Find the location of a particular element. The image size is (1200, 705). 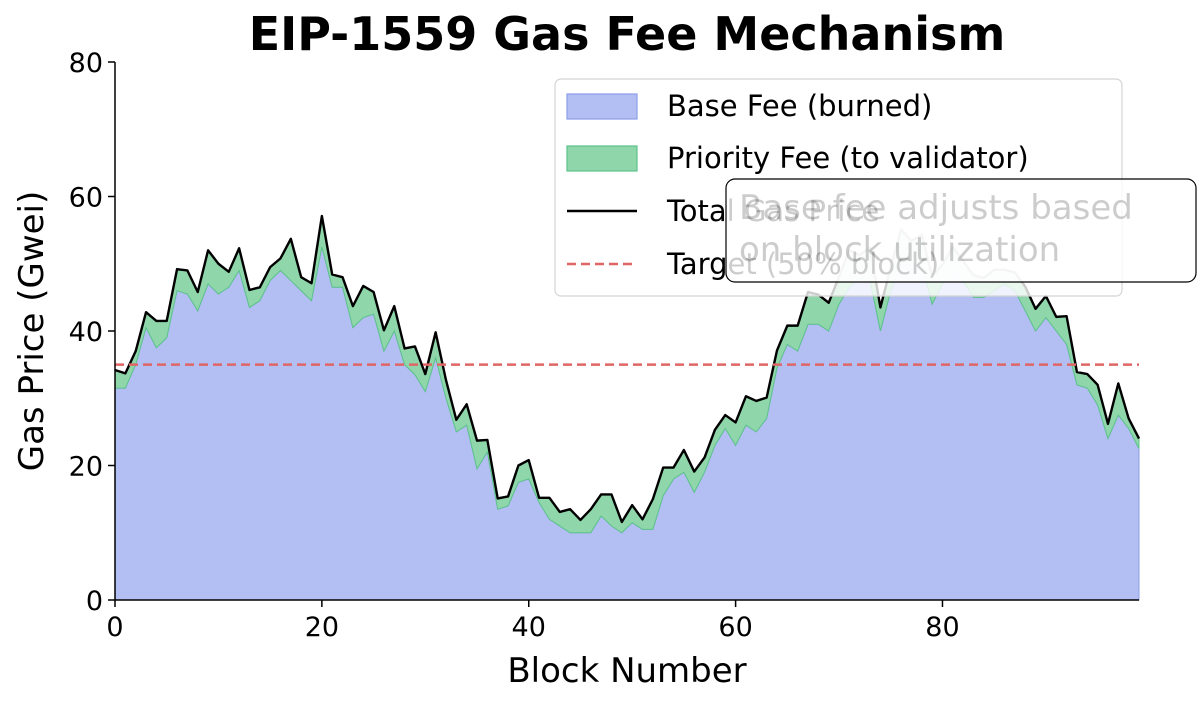

y-axis-label: Gas Price (Gwei) is located at coordinates (32, 331).